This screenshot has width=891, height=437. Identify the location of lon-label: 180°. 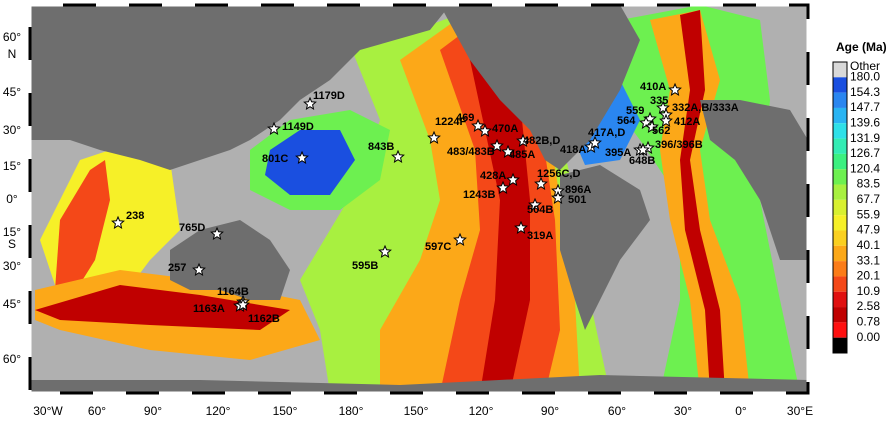
(351, 411).